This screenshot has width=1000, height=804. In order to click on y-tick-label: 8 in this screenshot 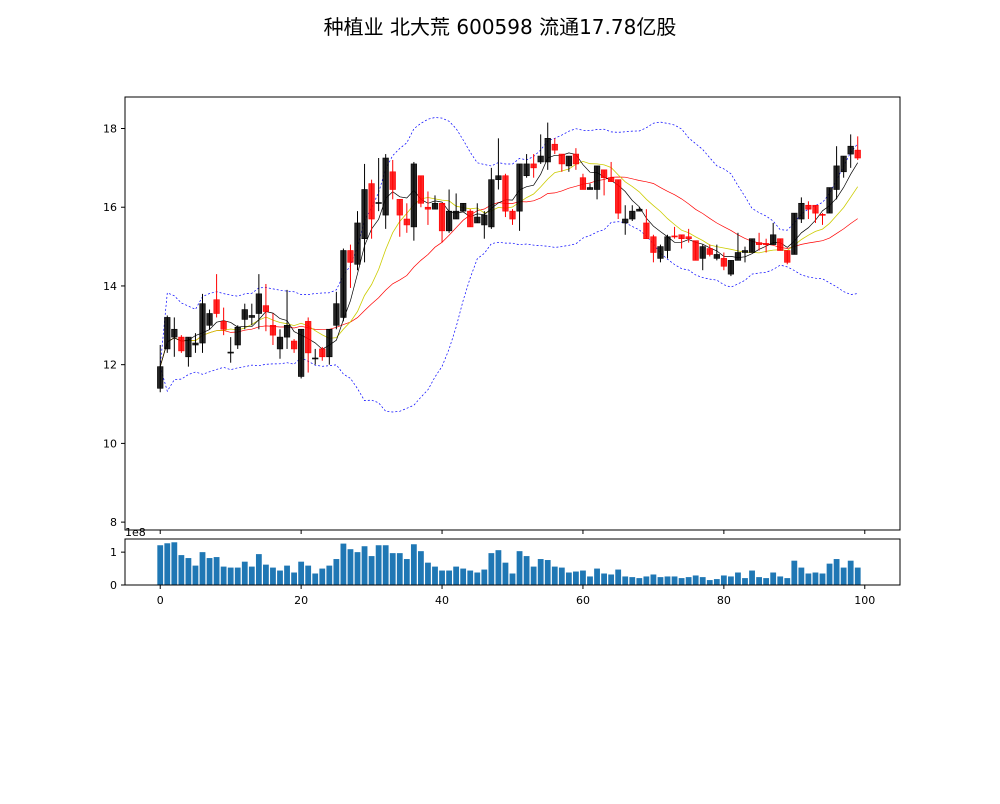, I will do `click(113, 522)`.